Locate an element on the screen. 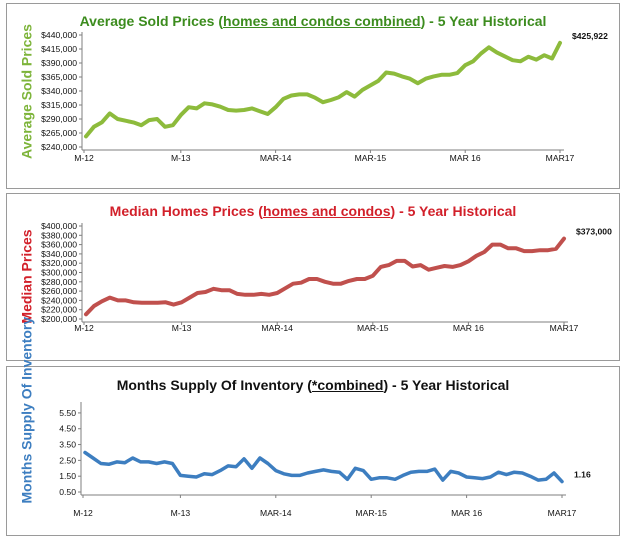  y-tick-label: $365,000 is located at coordinates (59, 77).